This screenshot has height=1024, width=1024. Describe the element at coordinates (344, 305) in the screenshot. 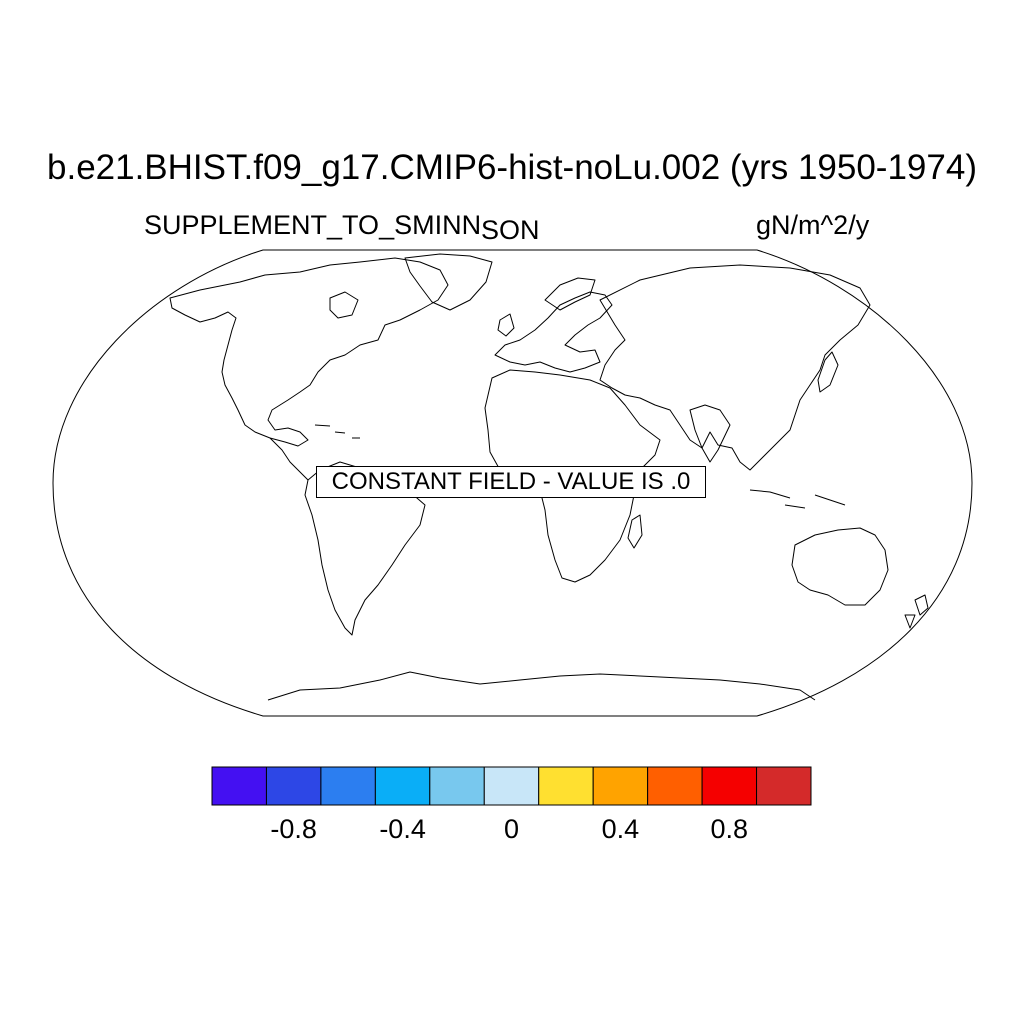

I see `hudson-bay` at that location.